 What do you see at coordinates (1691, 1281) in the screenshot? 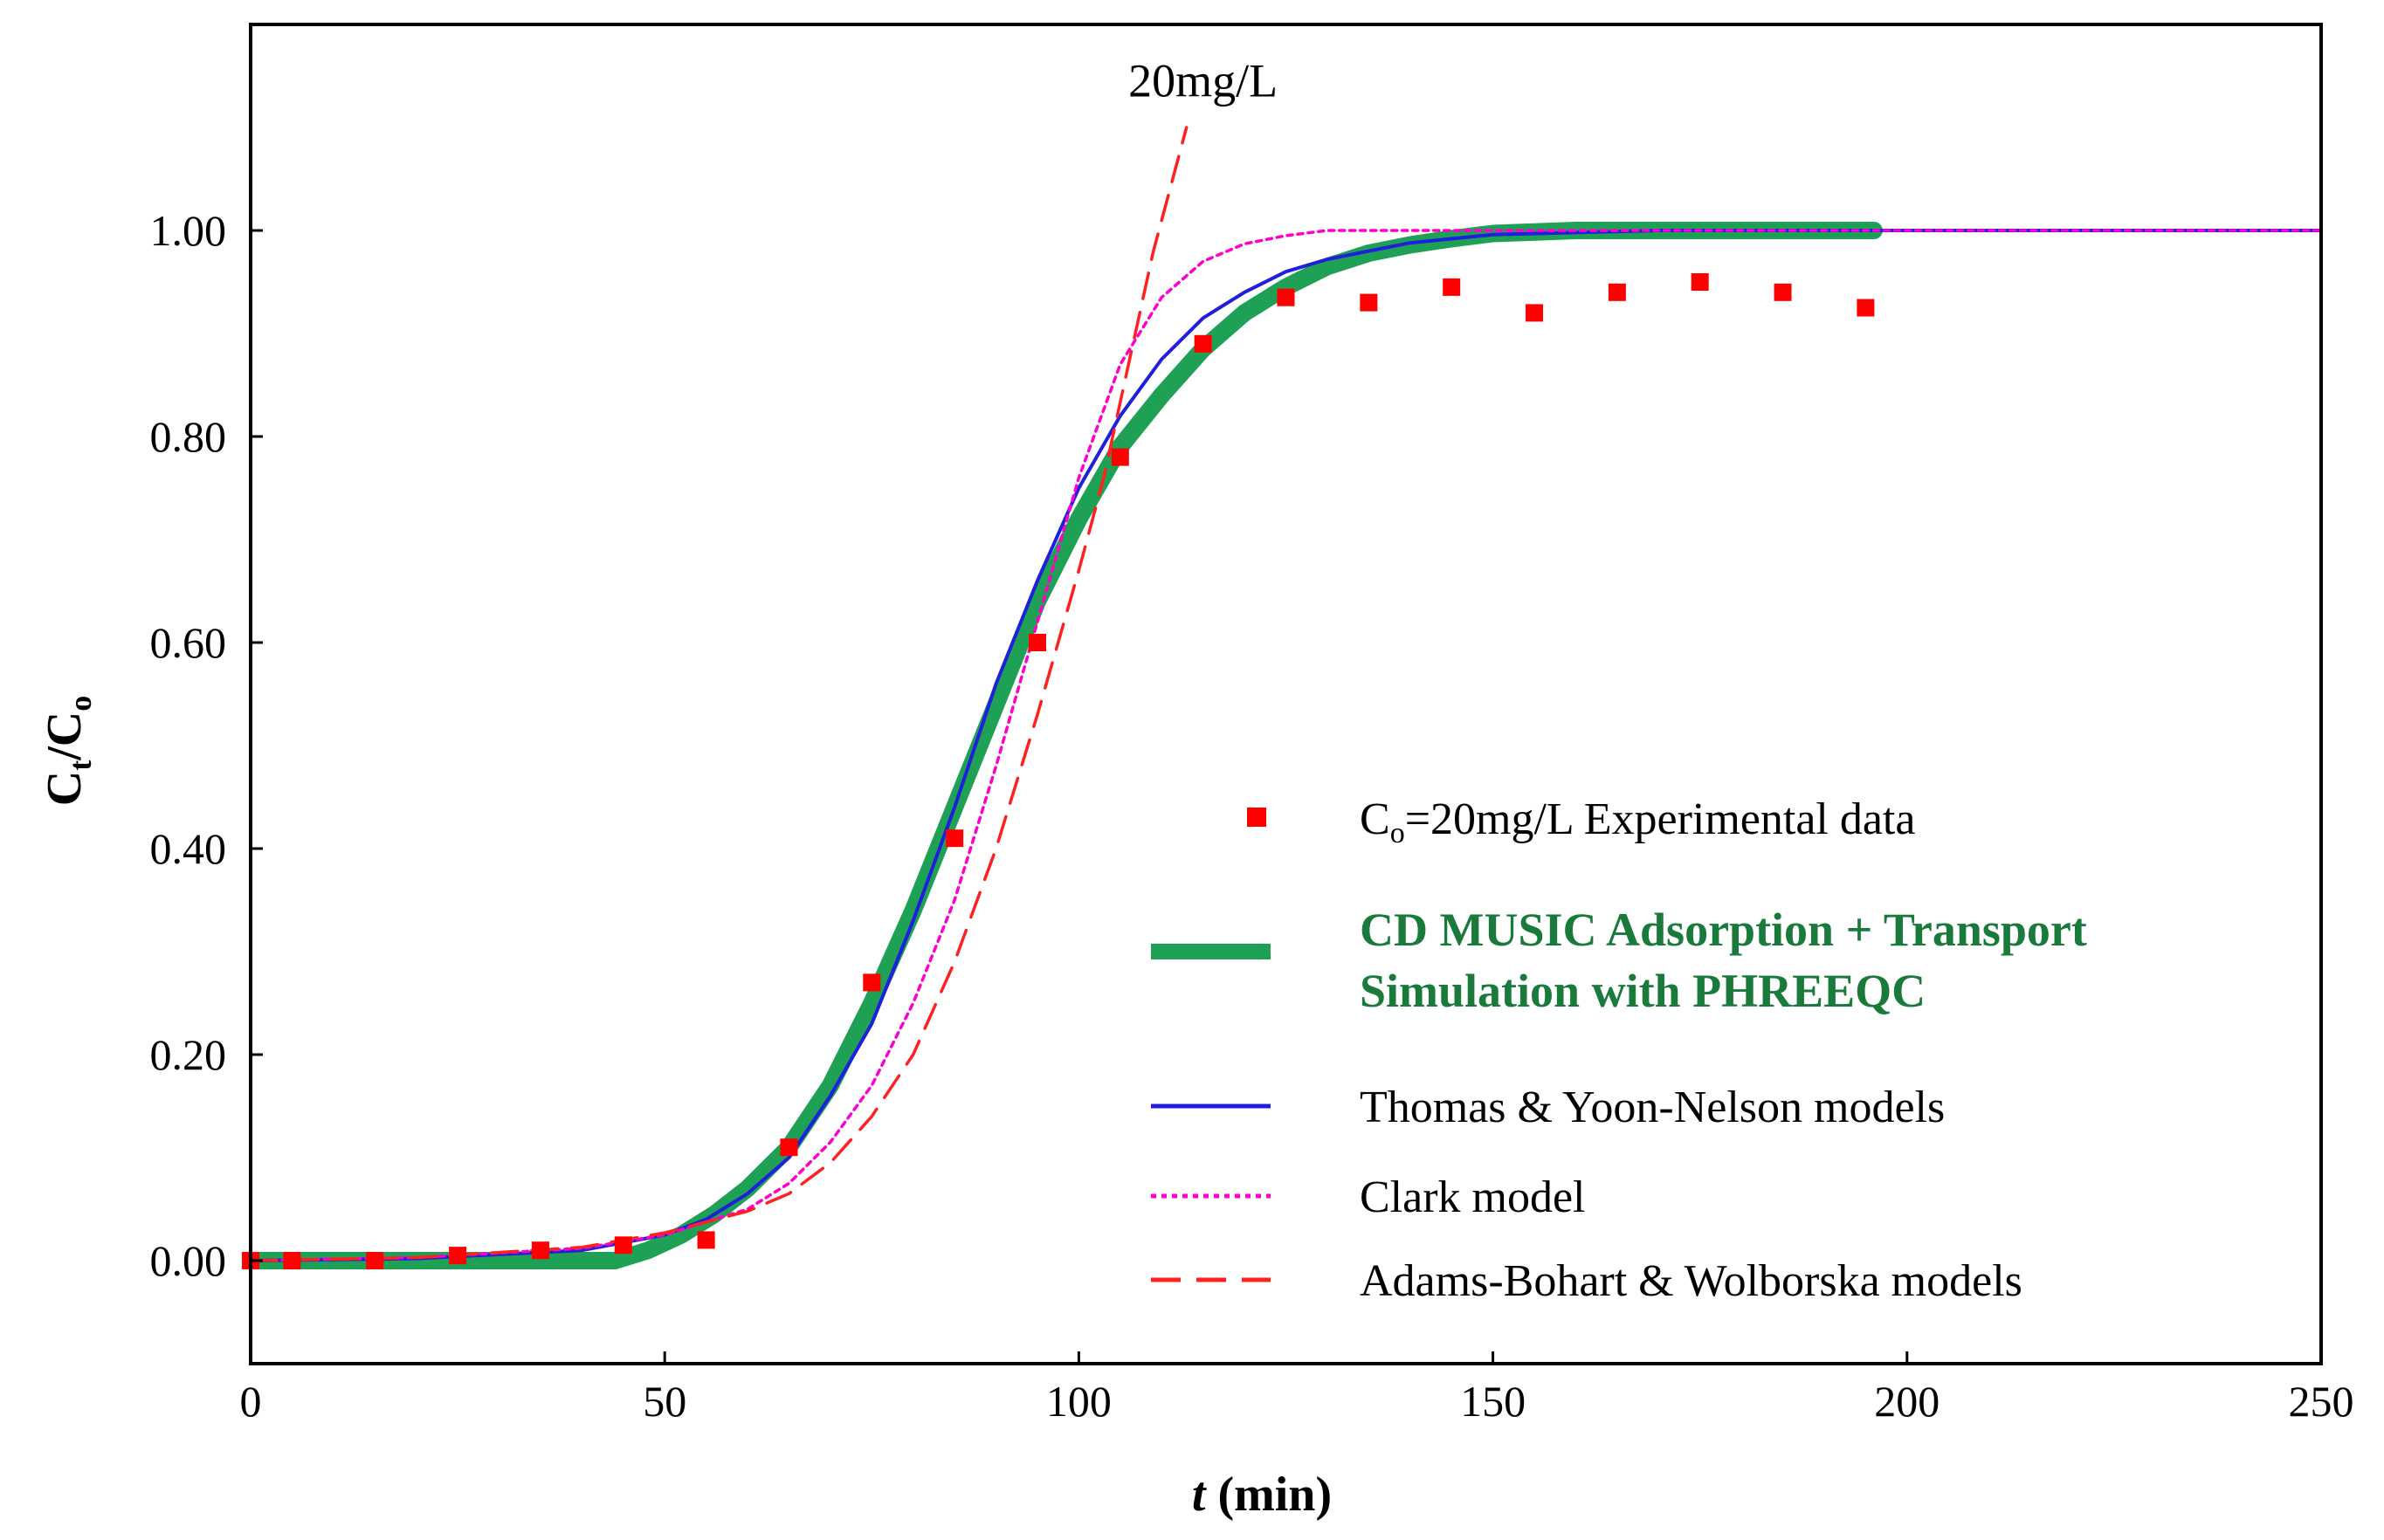
I see `legend-label-adams: Adams-Bohart & Wolborska models` at bounding box center [1691, 1281].